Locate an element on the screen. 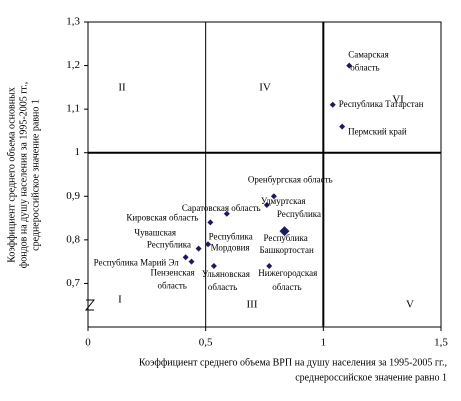 The height and width of the screenshot is (401, 461). y-tick-label: 0,8 is located at coordinates (73, 239).